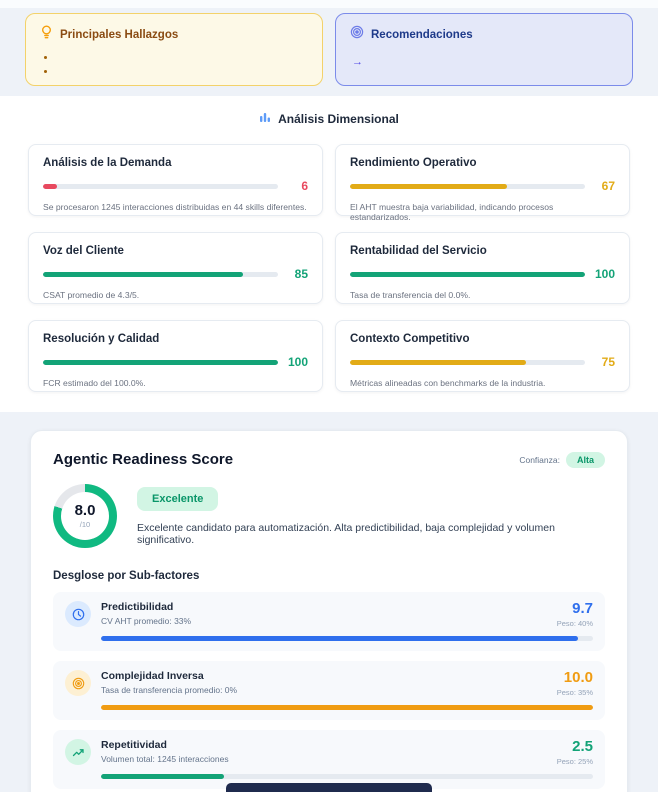 The image size is (658, 792). What do you see at coordinates (301, 274) in the screenshot?
I see `dimension-score: 85` at bounding box center [301, 274].